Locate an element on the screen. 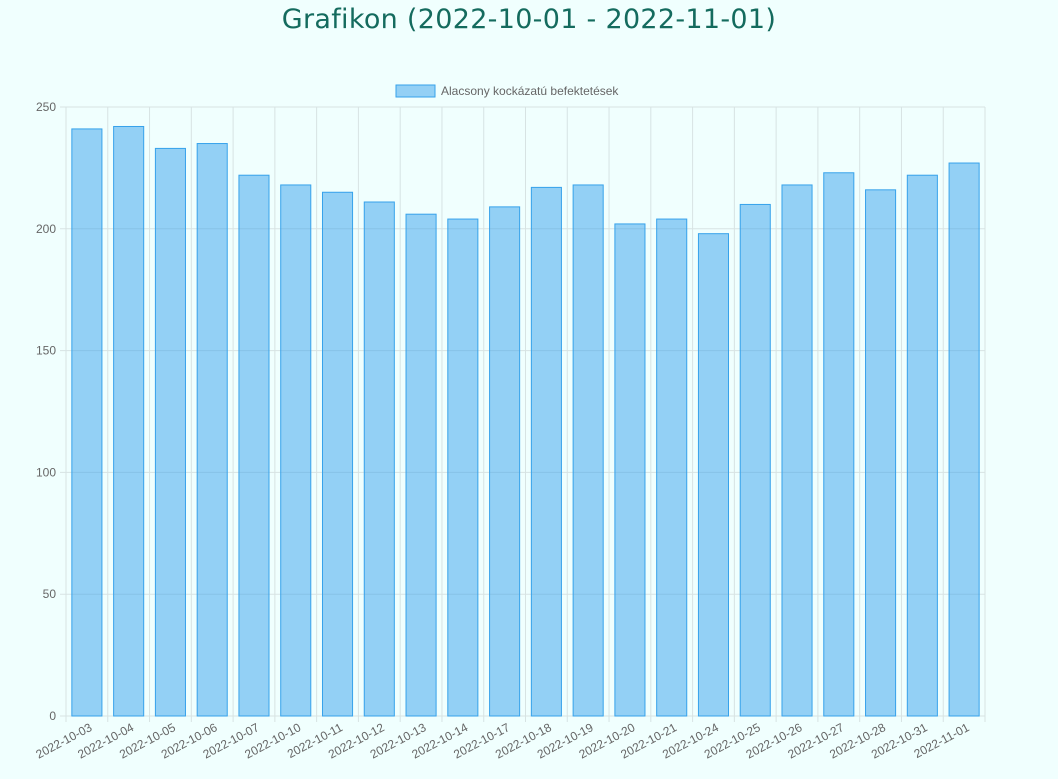  chart-title: Grafikon (2022-10-01 - 2022-11-01) is located at coordinates (529, 19).